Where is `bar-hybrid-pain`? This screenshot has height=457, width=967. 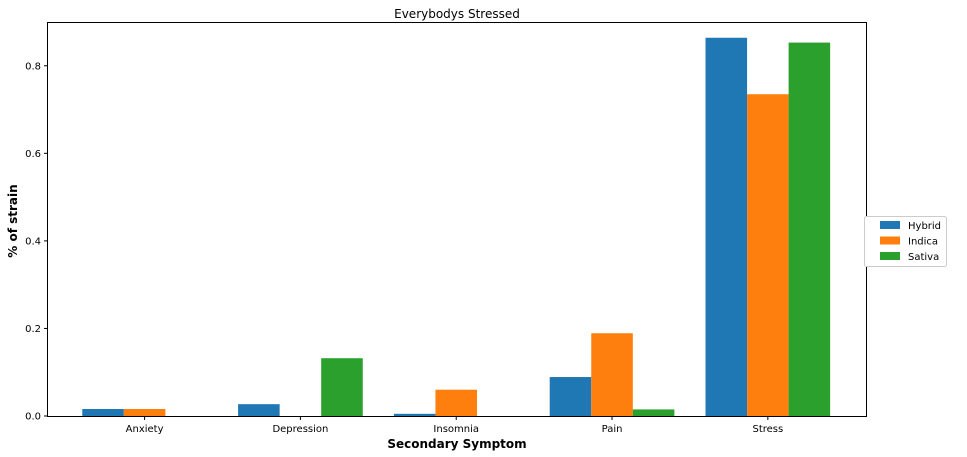
bar-hybrid-pain is located at coordinates (570, 396).